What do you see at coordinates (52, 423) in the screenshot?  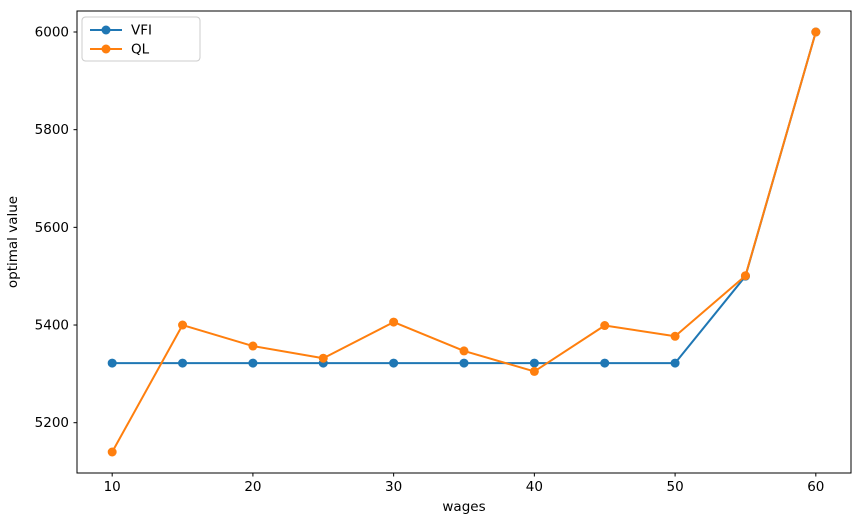 I see `y-tick-label: 5200` at bounding box center [52, 423].